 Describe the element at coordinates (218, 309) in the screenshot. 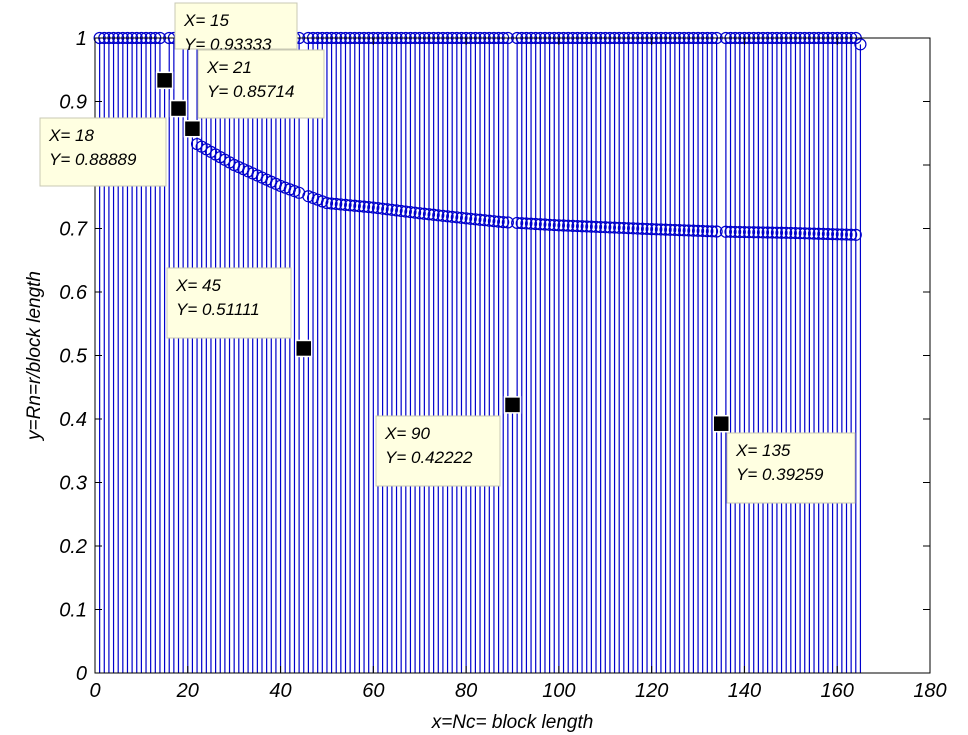

I see `datatip-y-text: Y= 0.51111` at that location.